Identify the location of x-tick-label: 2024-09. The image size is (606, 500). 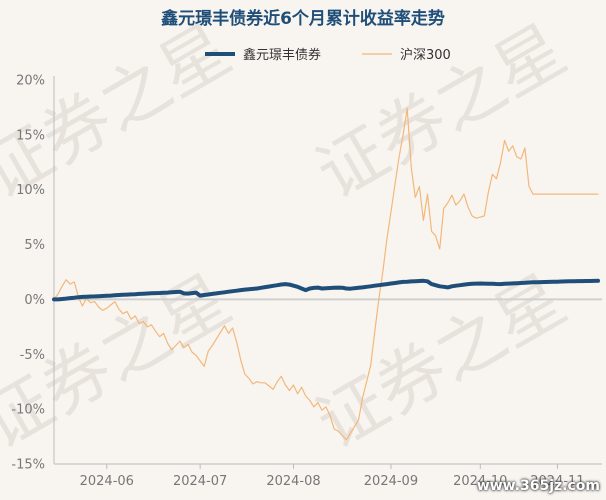
(391, 481).